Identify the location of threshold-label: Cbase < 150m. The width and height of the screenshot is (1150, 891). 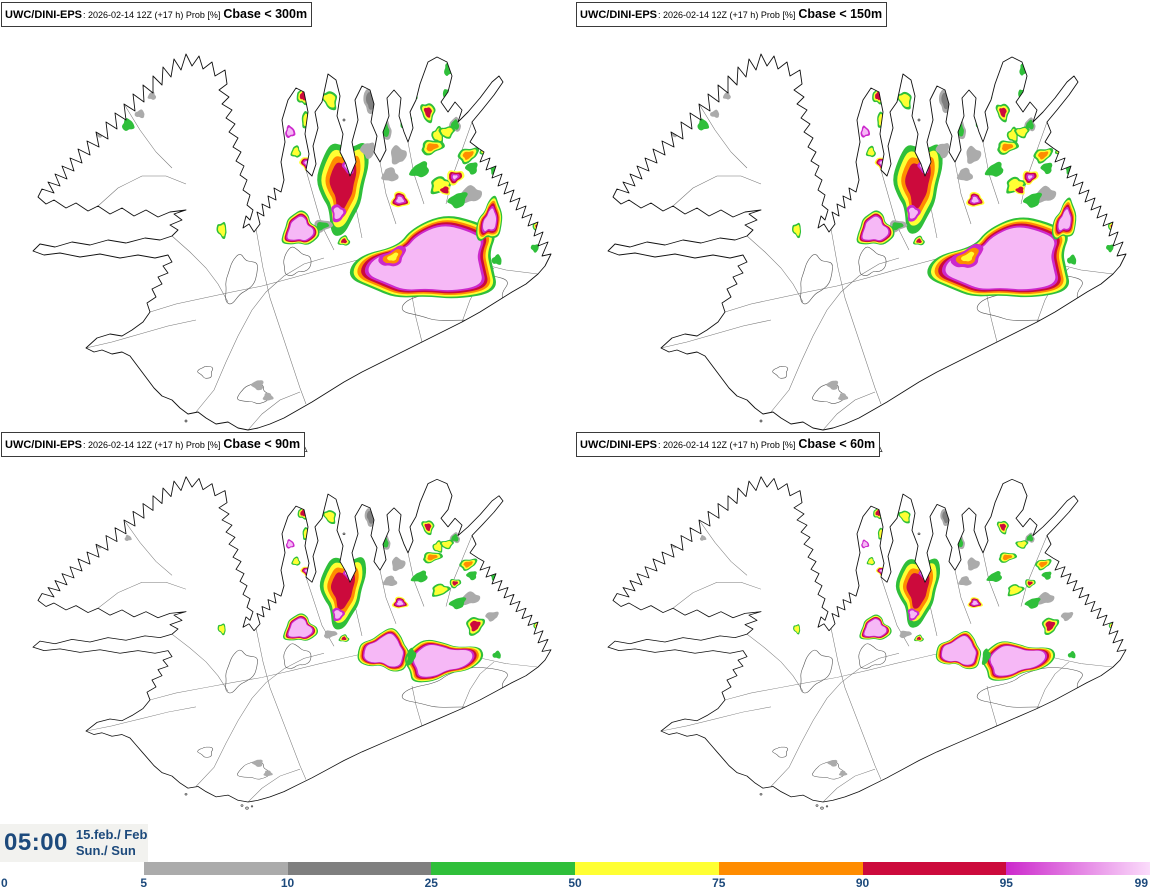
(840, 14).